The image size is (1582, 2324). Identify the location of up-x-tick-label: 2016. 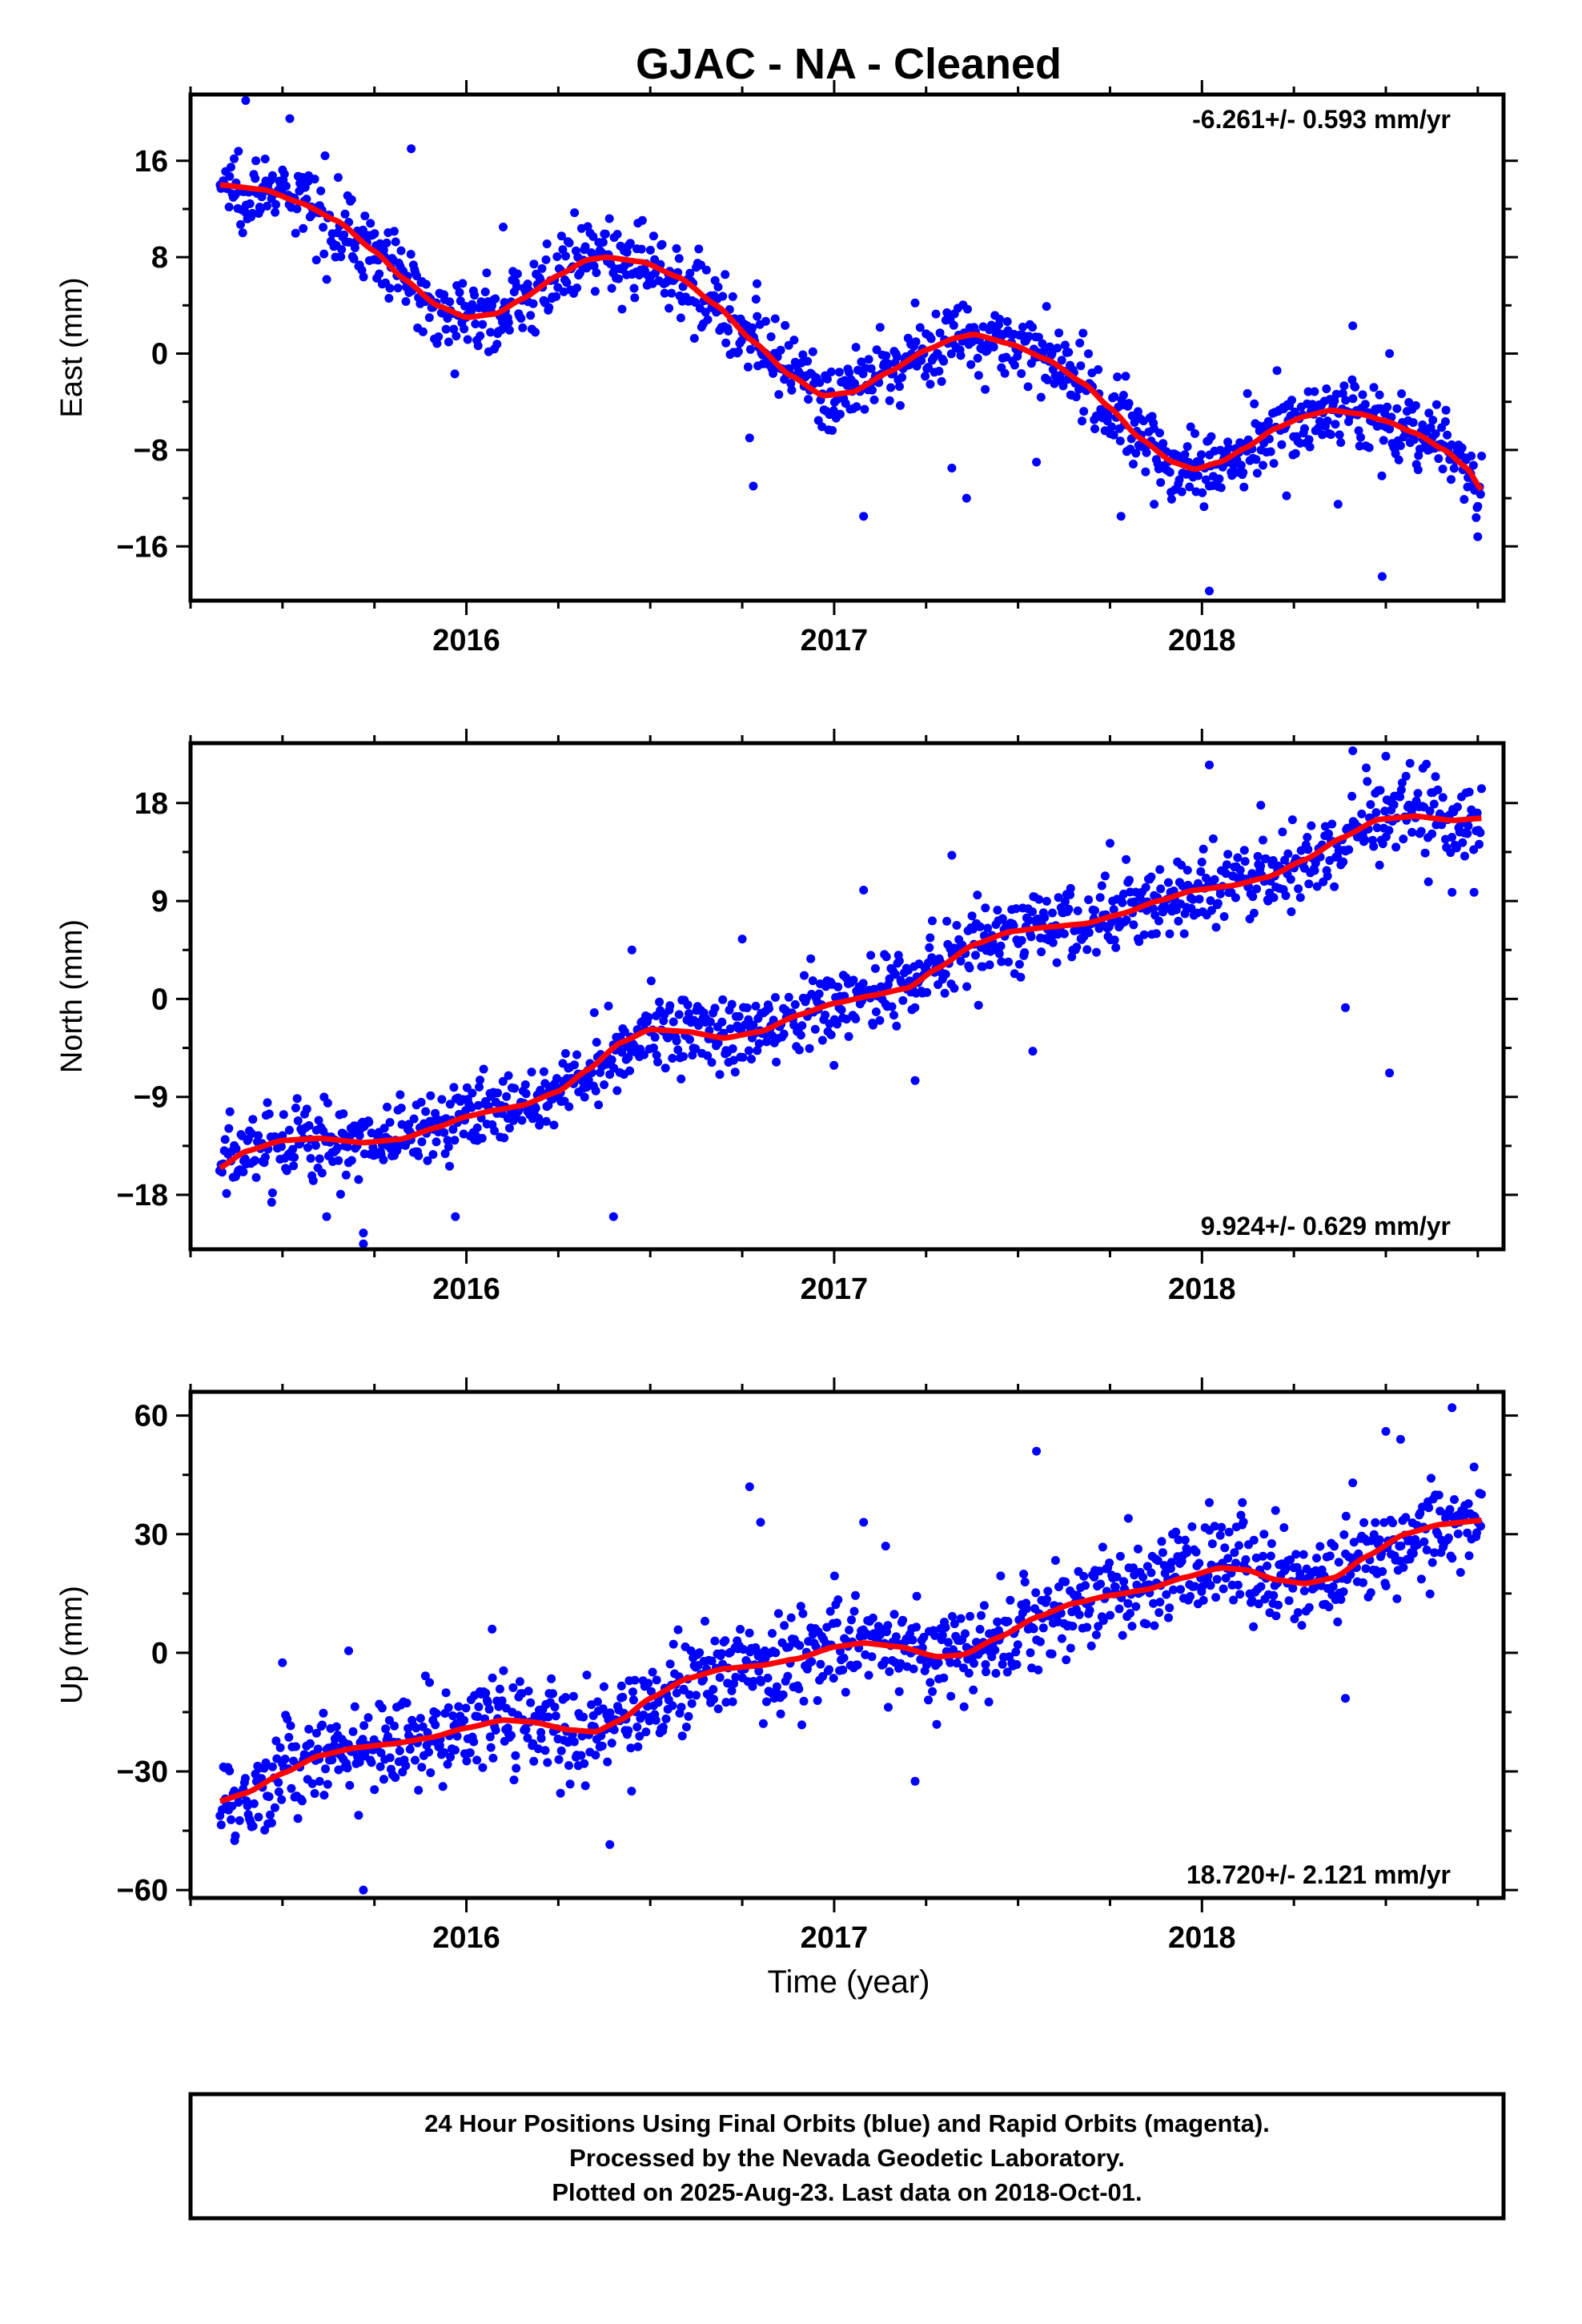
(466, 1938).